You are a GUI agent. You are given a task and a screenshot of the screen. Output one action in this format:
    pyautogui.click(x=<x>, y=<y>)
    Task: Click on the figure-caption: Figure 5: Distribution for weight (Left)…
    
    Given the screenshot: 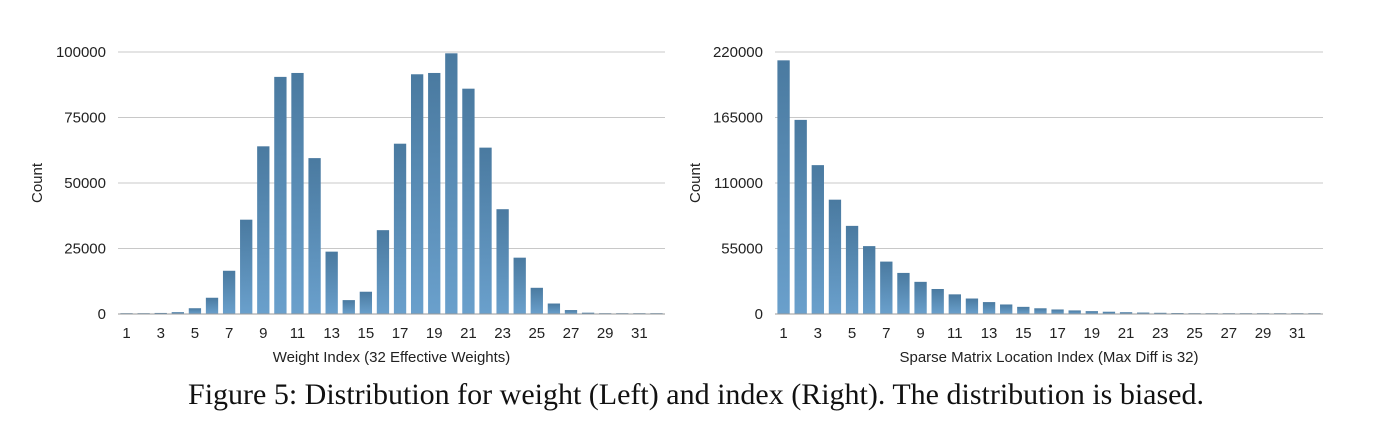 What is the action you would take?
    pyautogui.click(x=696, y=394)
    